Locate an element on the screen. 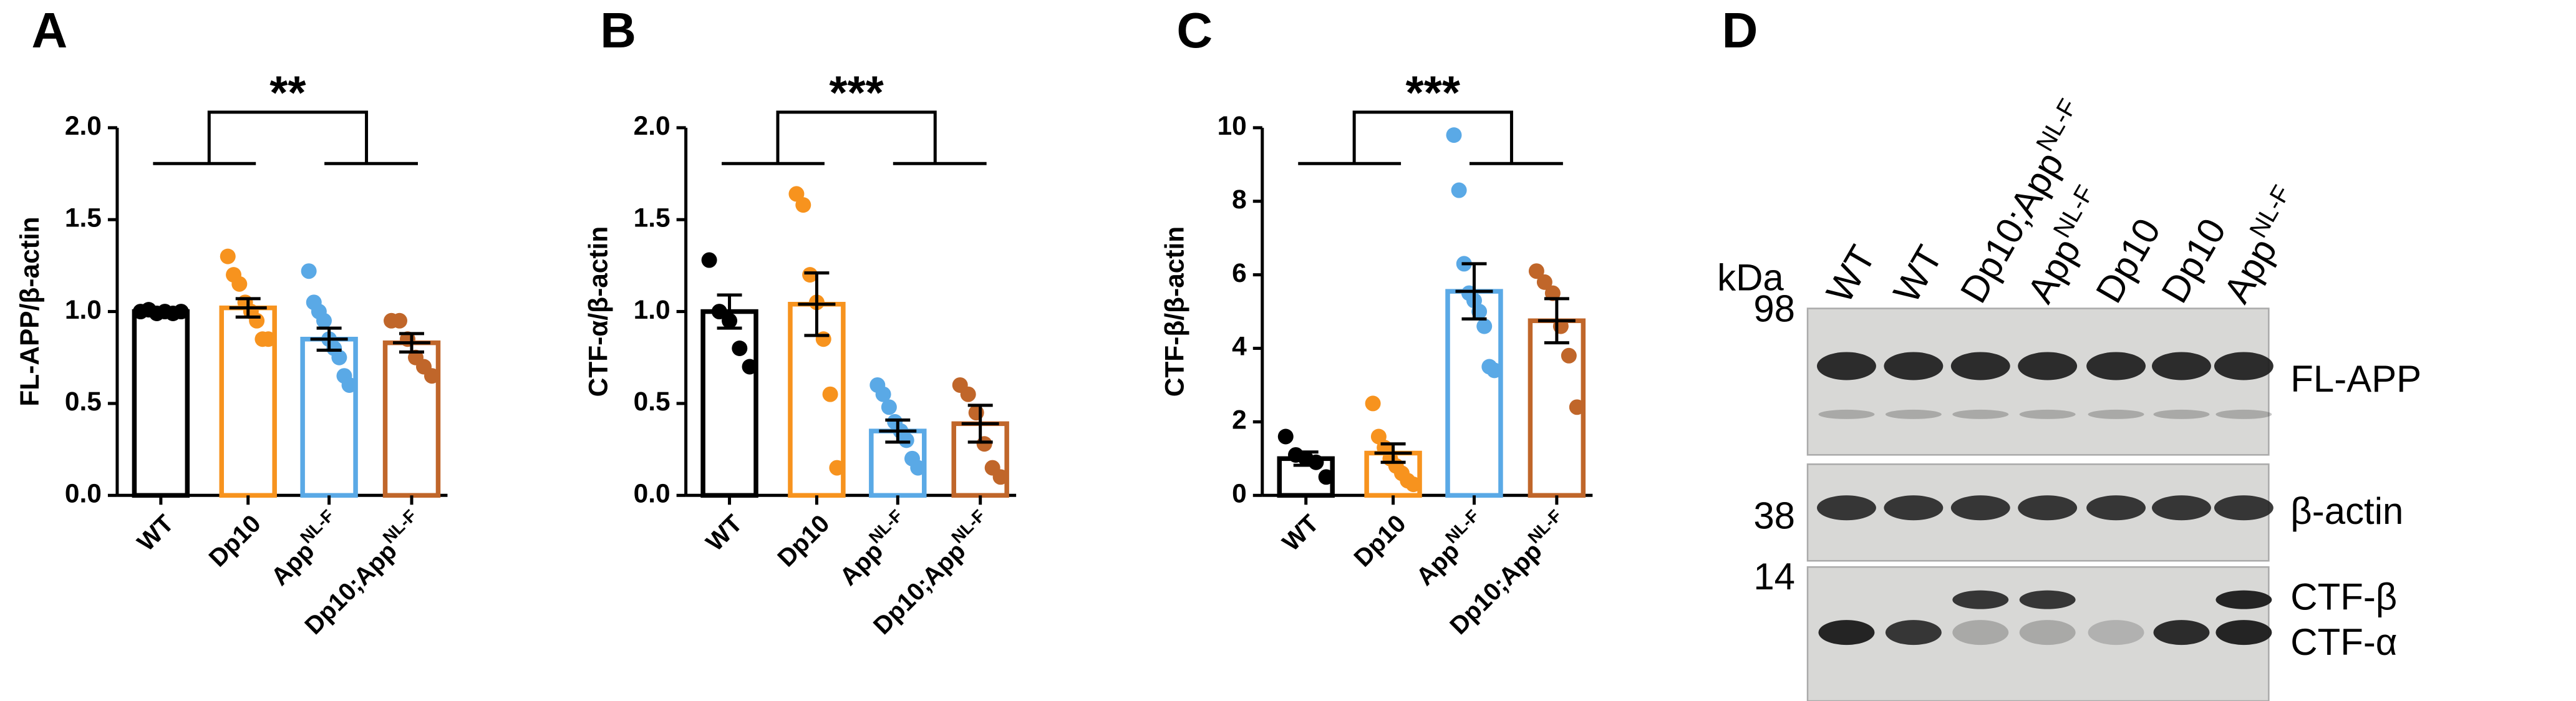 The height and width of the screenshot is (701, 2576). y-axis-label: FL-APP/β-actin is located at coordinates (29, 311).